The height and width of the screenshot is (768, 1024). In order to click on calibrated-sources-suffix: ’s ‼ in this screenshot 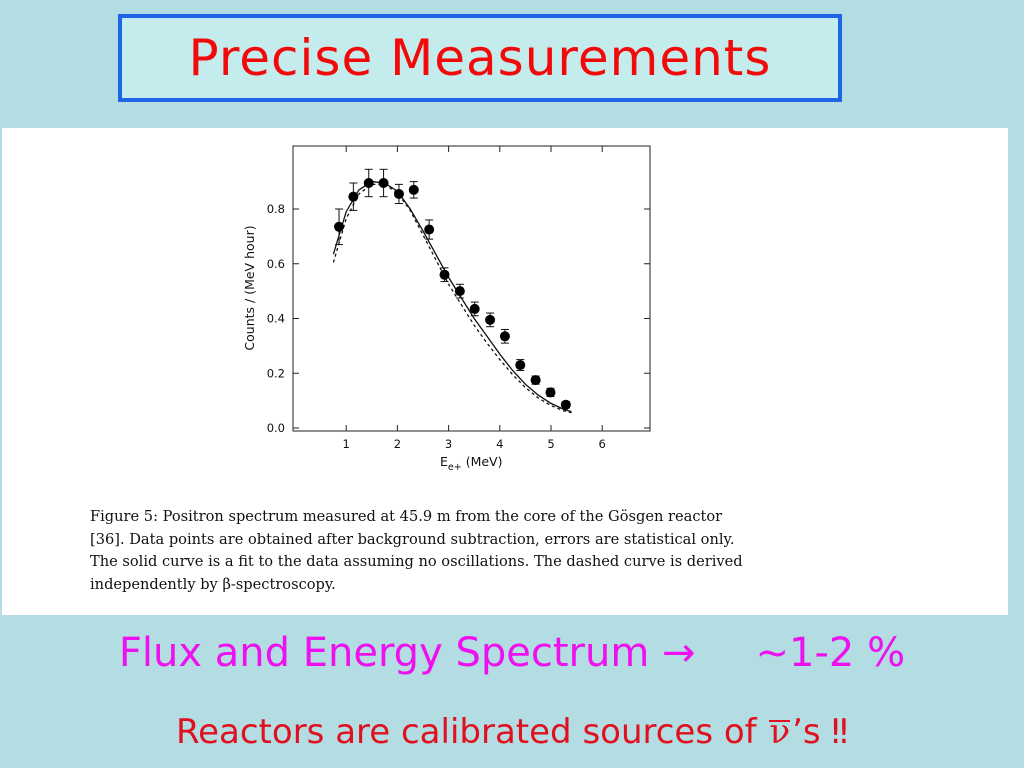, I will do `click(820, 732)`.